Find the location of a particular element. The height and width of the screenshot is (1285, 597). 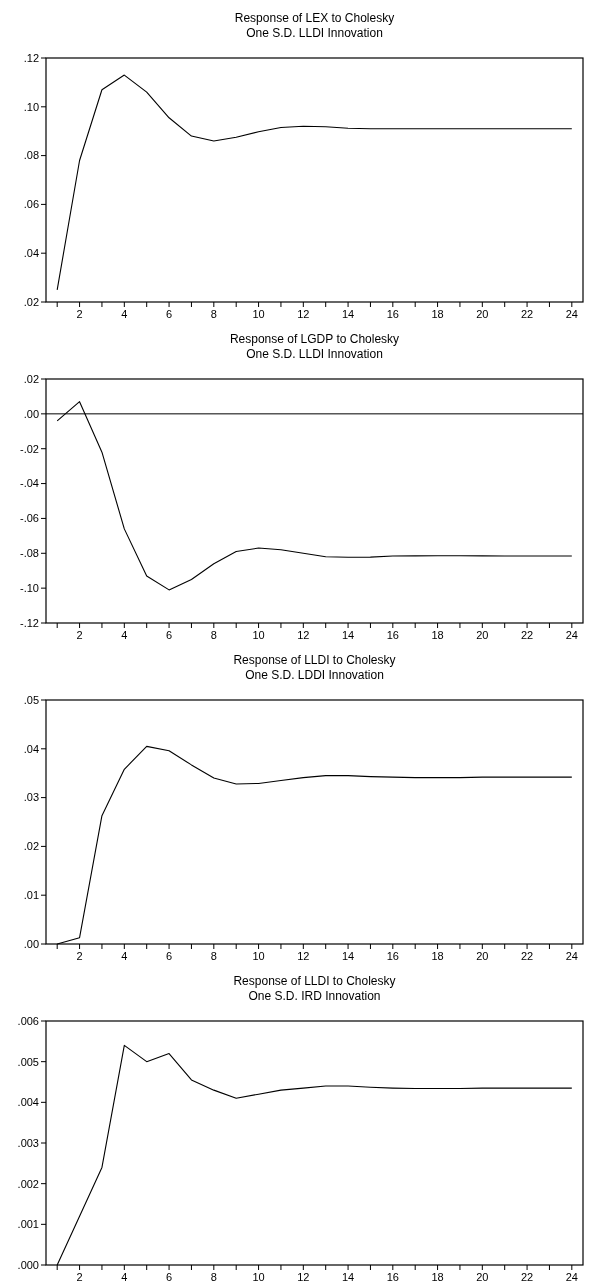

y-tick-label: .10 is located at coordinates (31, 106).